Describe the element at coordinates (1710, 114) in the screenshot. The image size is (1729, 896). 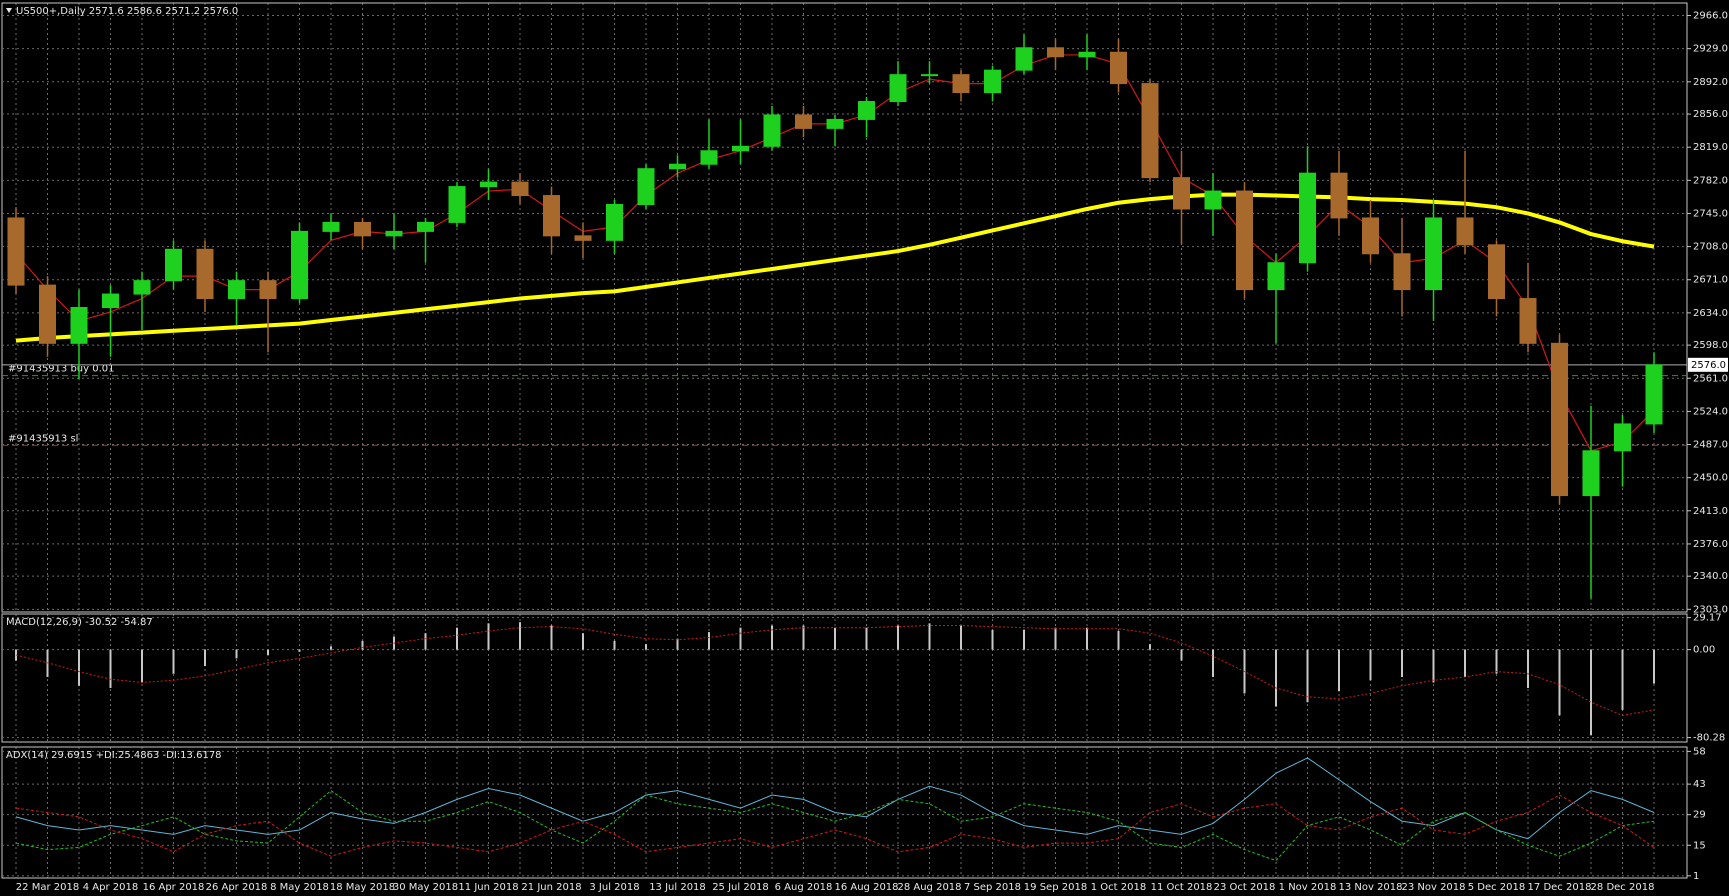
I see `y-tick-label: 2856.0` at that location.